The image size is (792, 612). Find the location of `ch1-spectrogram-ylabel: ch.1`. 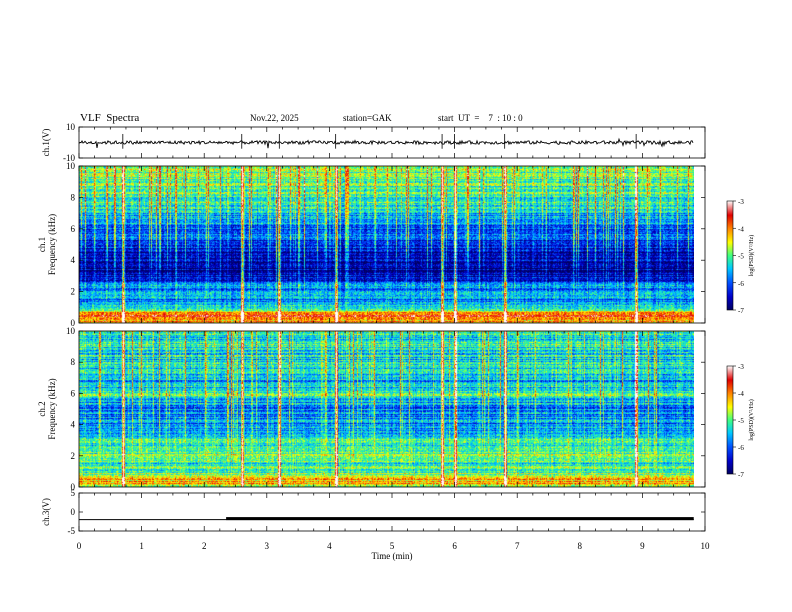

ch1-spectrogram-ylabel: ch.1 is located at coordinates (42, 244).